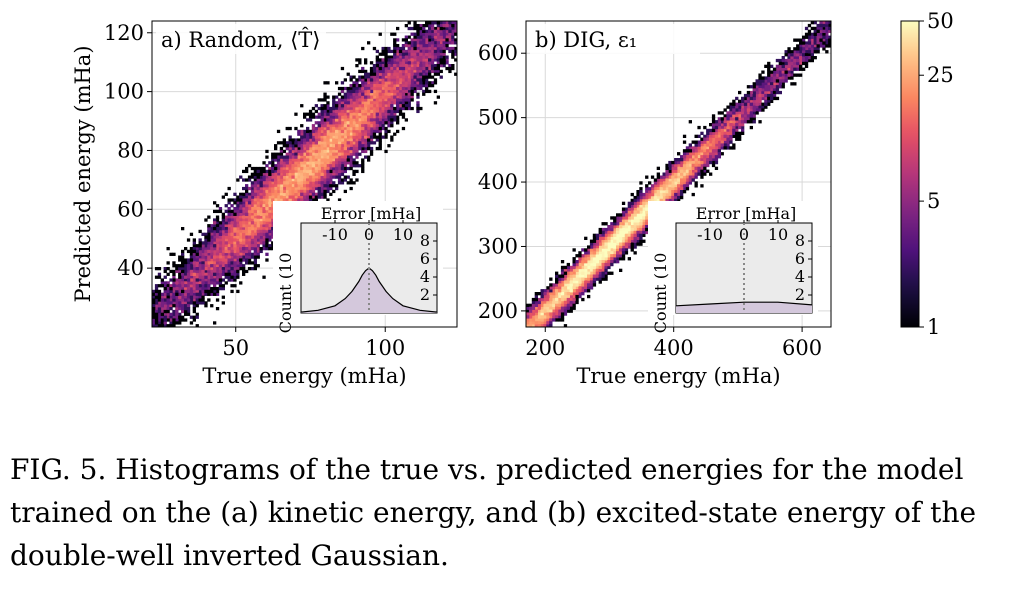  I want to click on error-distribution-line, so click(744, 304).